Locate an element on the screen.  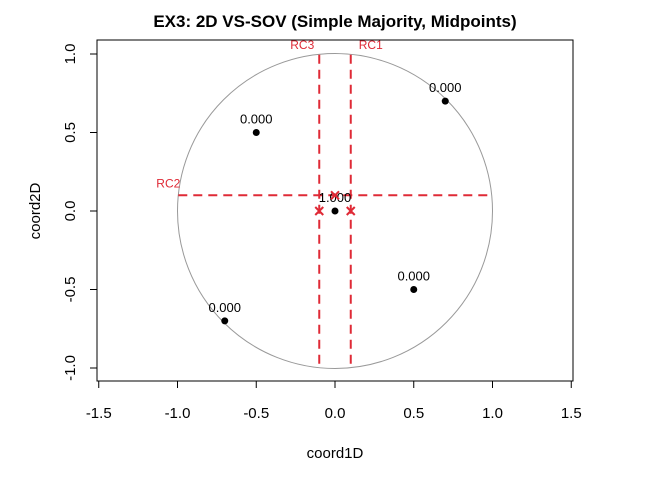
x-axis-label: coord1D is located at coordinates (335, 453).